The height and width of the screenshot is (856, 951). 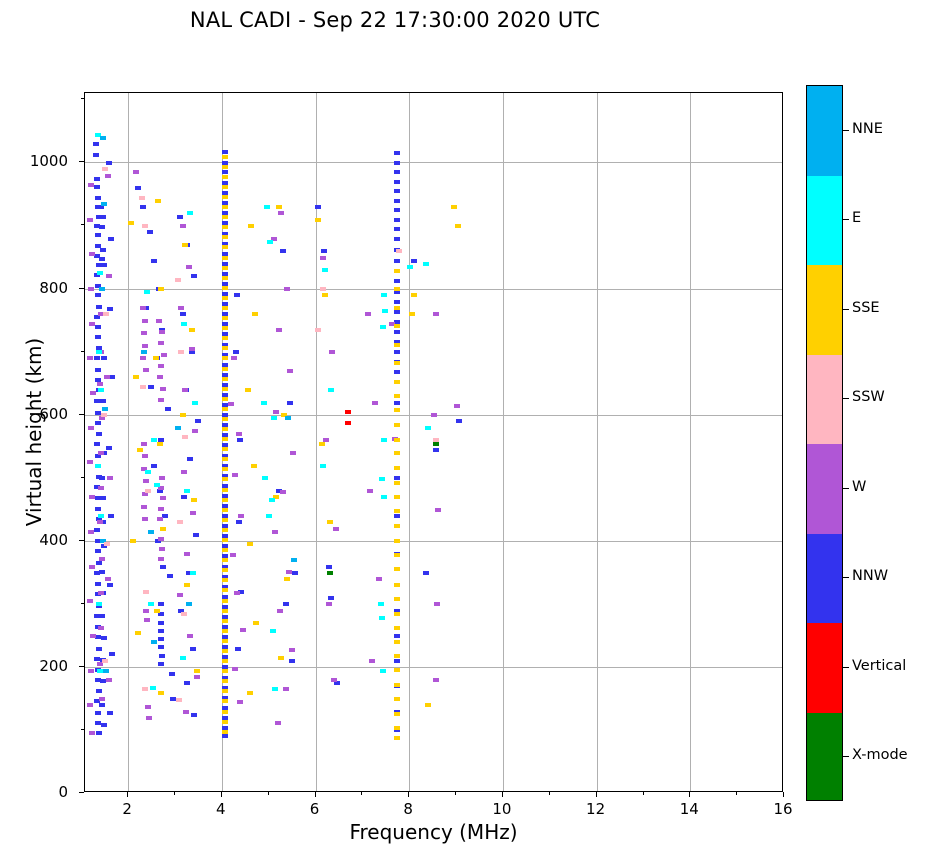 I want to click on y-axis-title: Virtual height (km), so click(x=34, y=432).